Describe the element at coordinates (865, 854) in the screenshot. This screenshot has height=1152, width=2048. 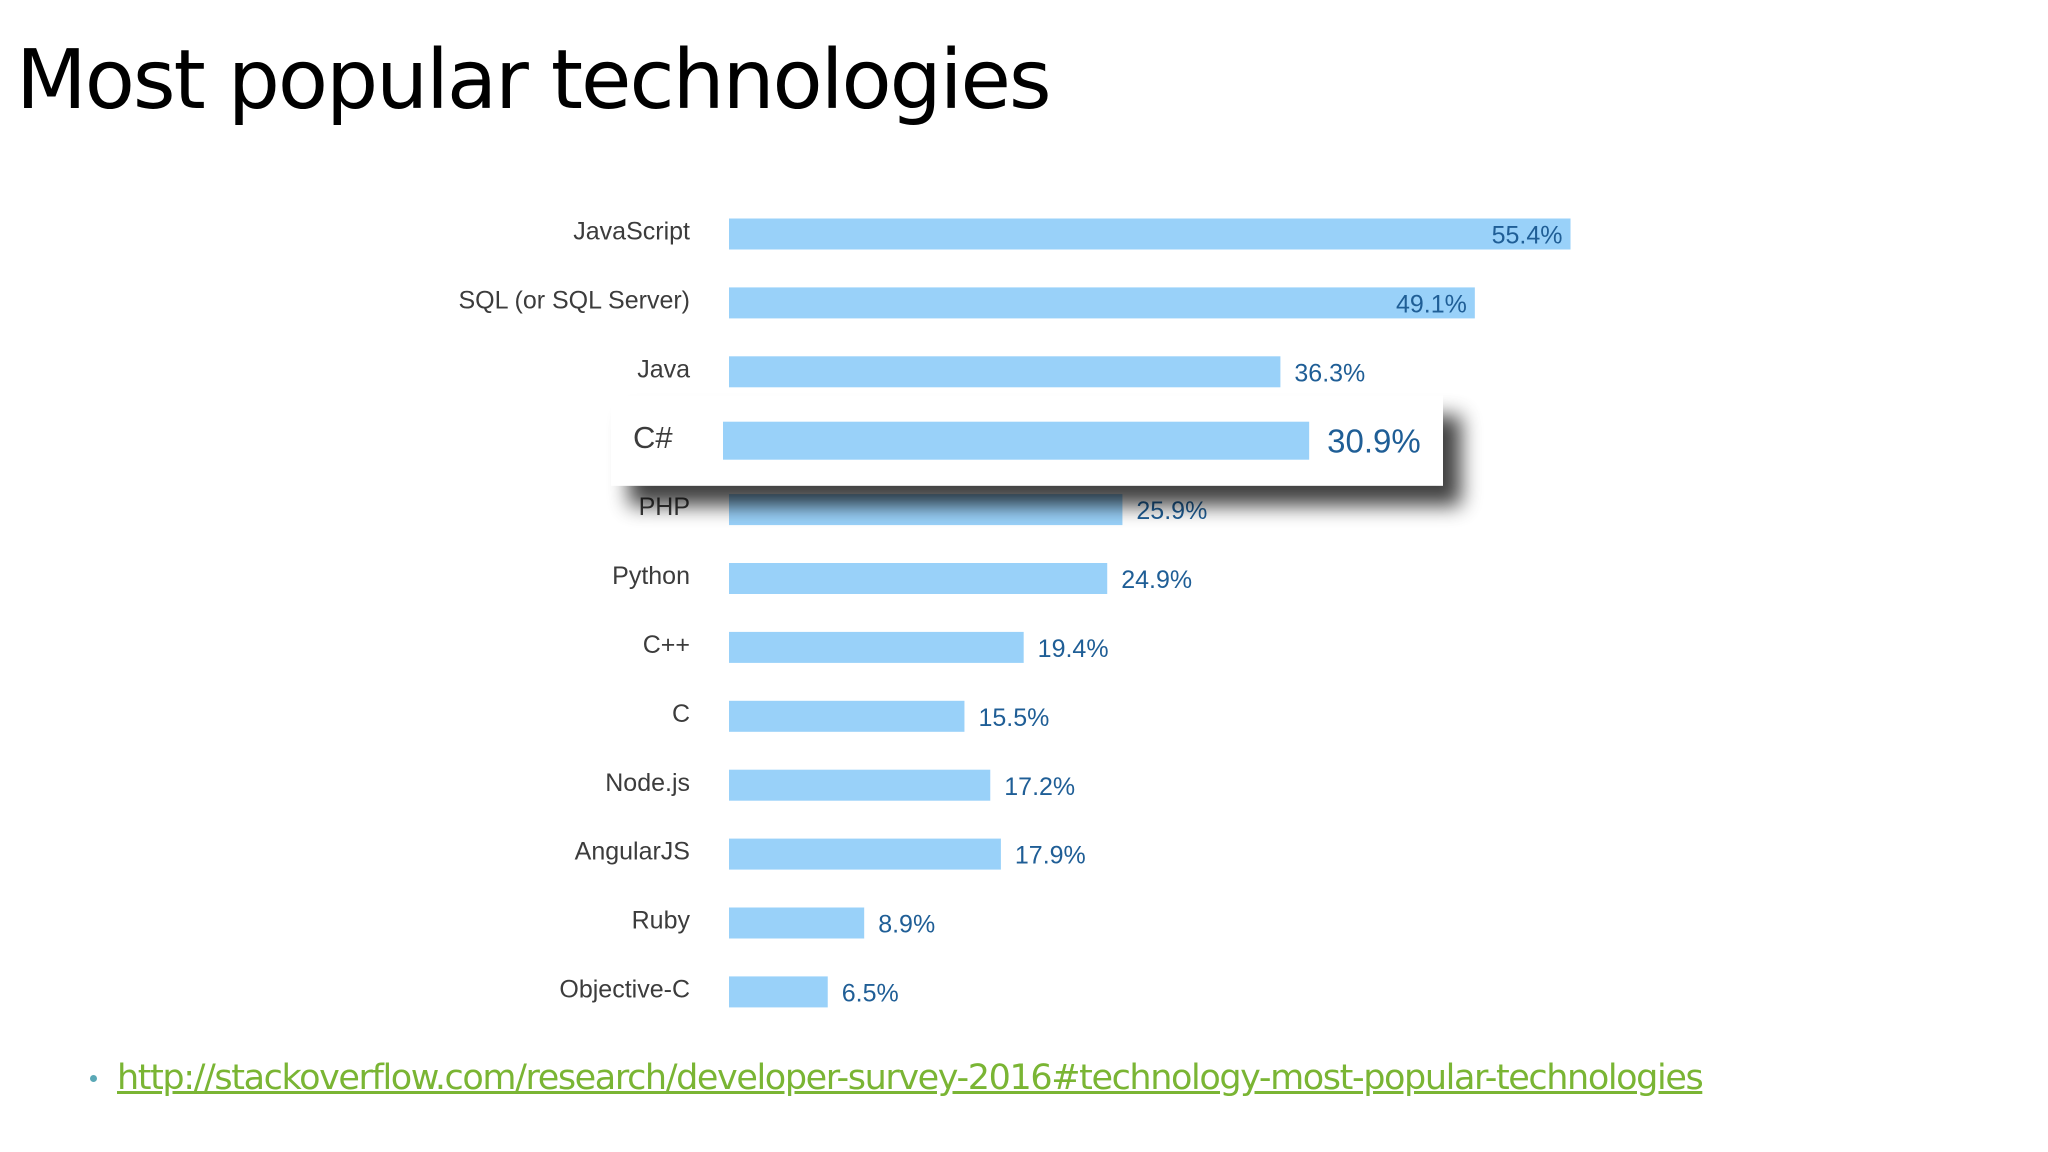
I see `bar-angularjs` at that location.